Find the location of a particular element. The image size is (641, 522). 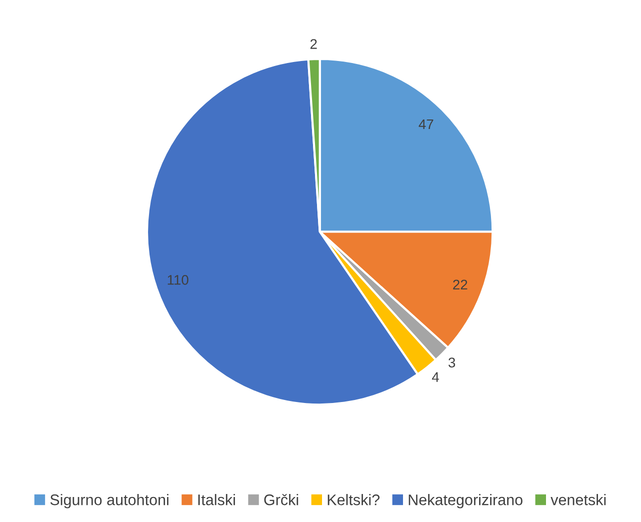

legend-label: venetski is located at coordinates (578, 500).